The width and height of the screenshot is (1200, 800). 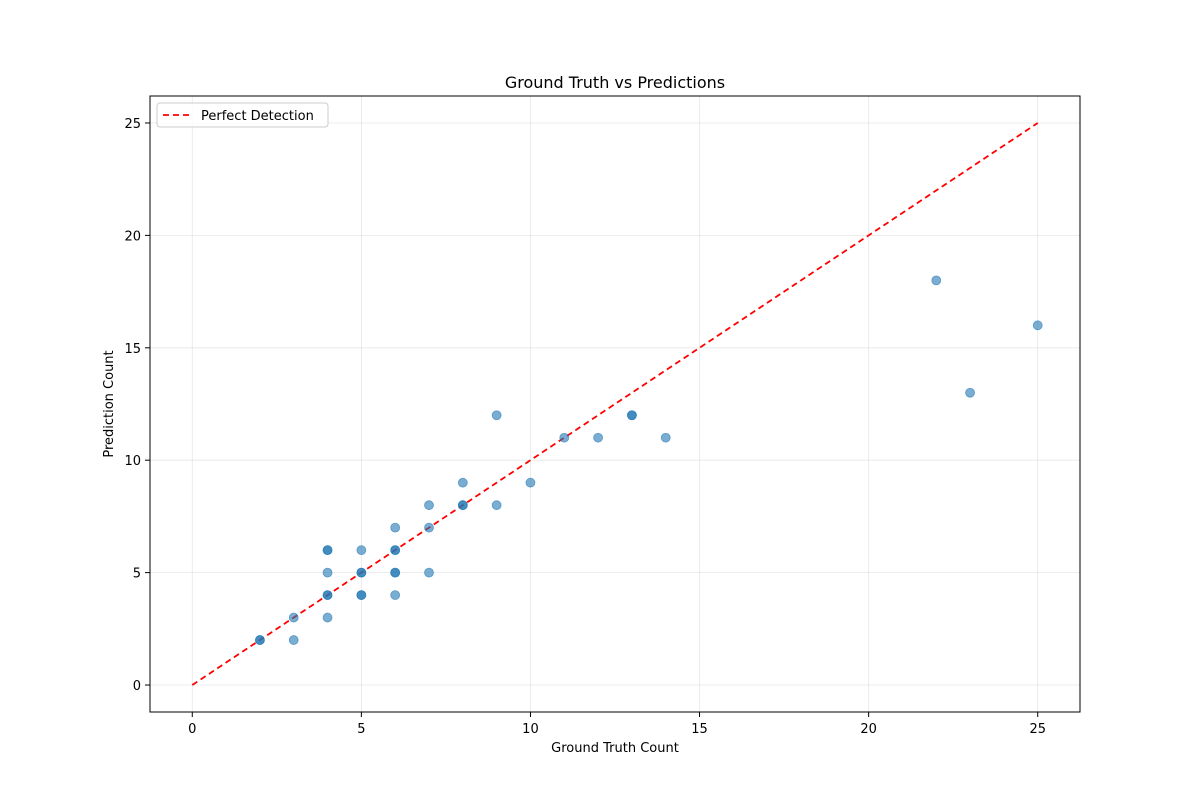 I want to click on legend: Perfect Detection, so click(x=242, y=115).